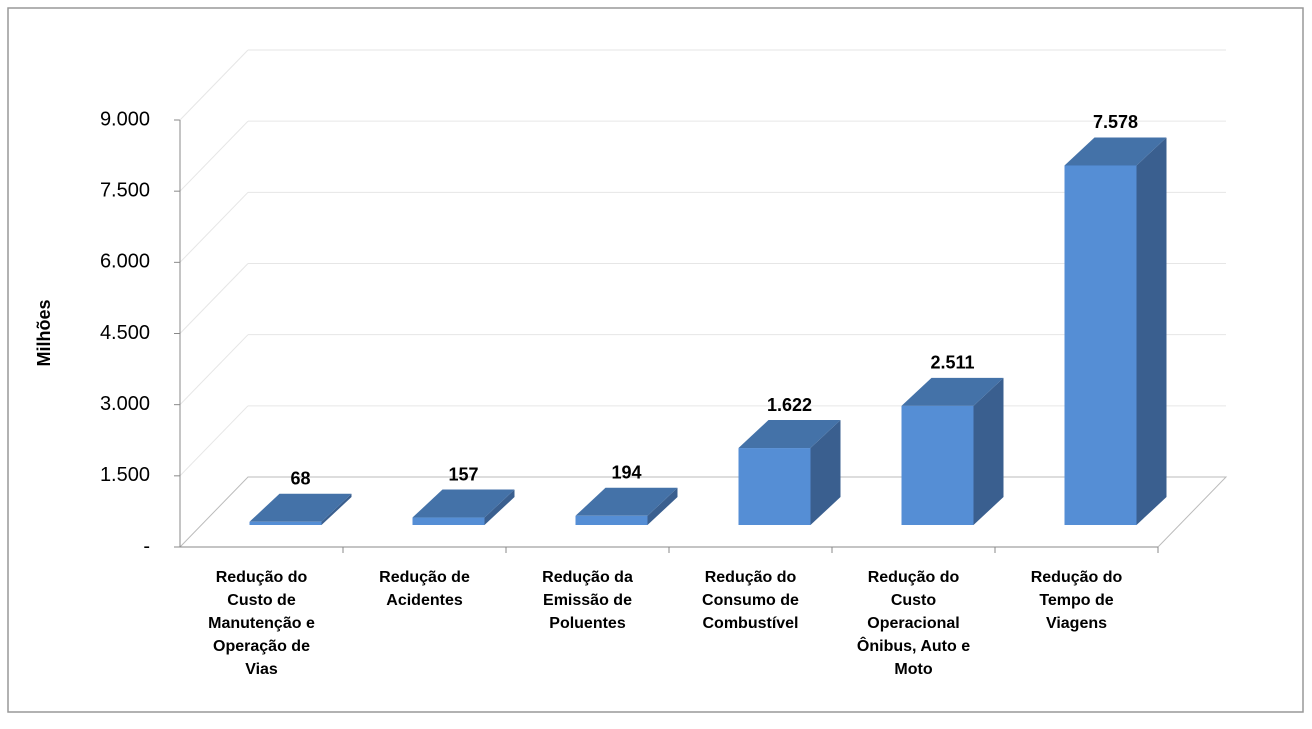  I want to click on value-label: 68, so click(300, 479).